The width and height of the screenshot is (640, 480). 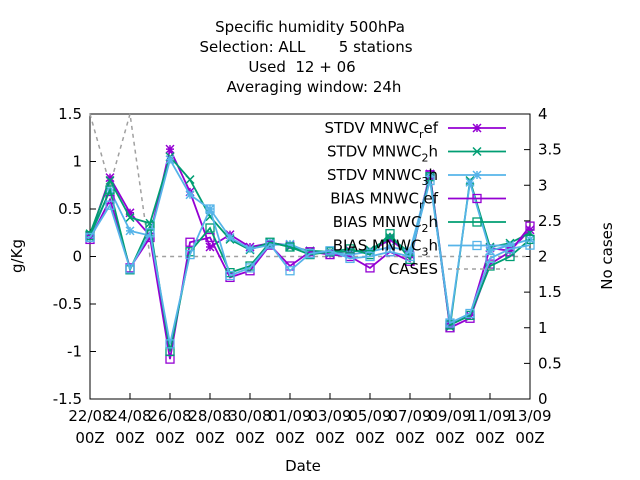 What do you see at coordinates (169, 416) in the screenshot?
I see `x-tick-date: 26/08` at bounding box center [169, 416].